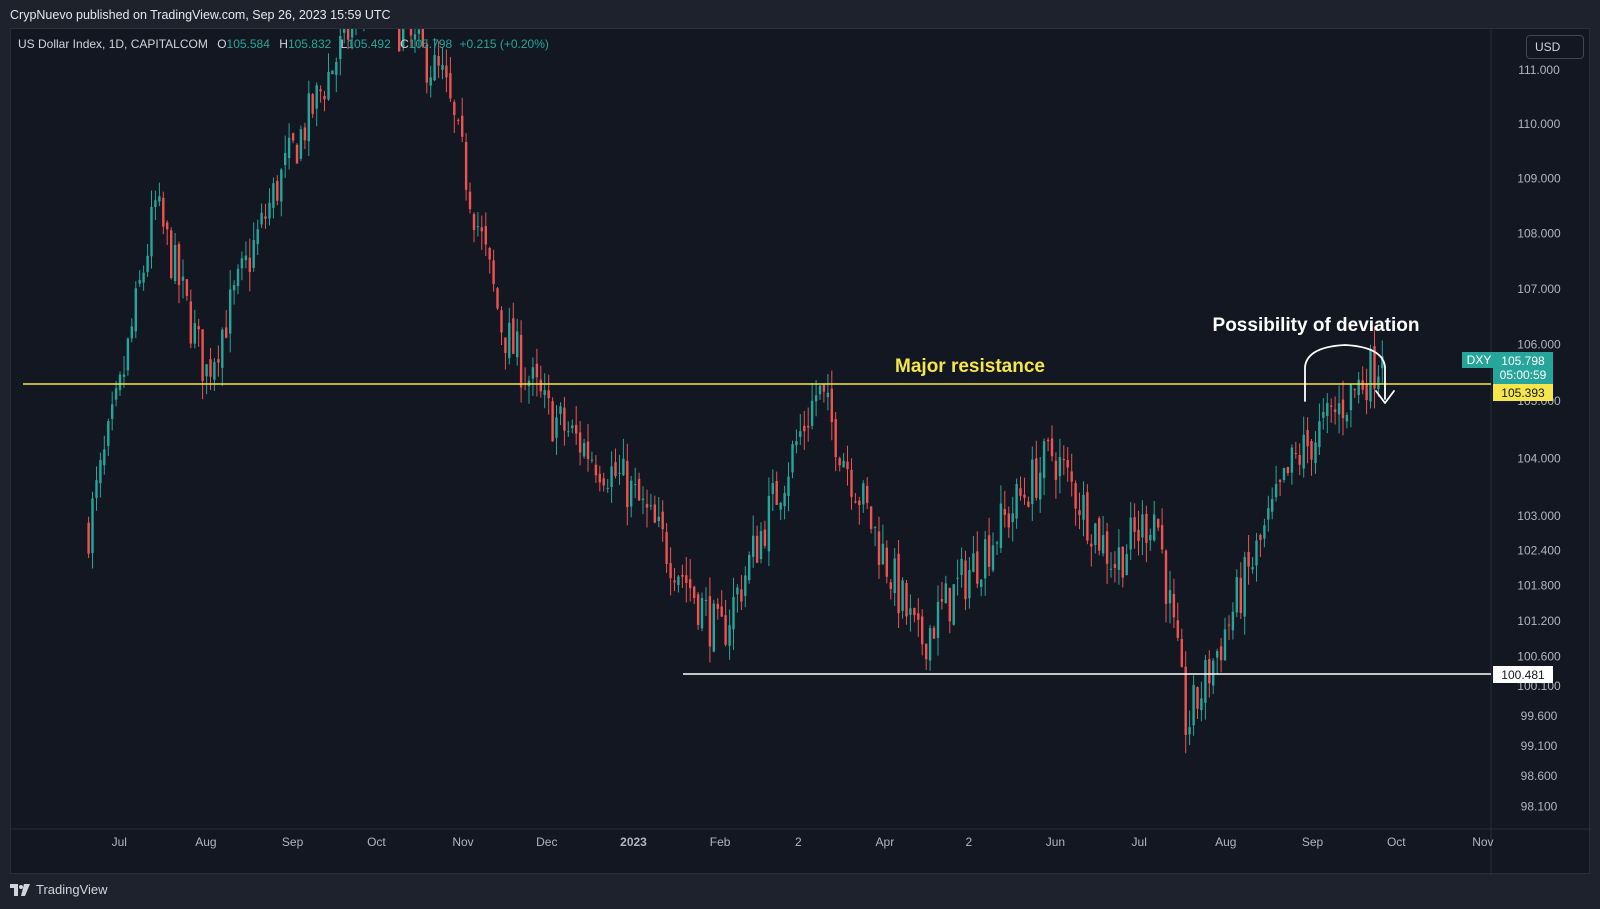 The width and height of the screenshot is (1600, 909). I want to click on close-label: C, so click(404, 44).